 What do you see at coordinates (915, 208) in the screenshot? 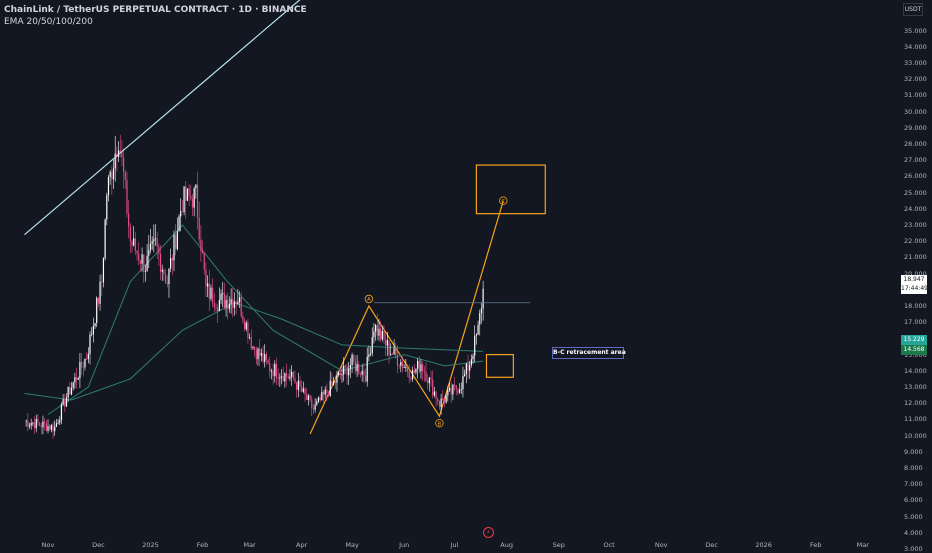
I see `price-tick: 24.000` at bounding box center [915, 208].